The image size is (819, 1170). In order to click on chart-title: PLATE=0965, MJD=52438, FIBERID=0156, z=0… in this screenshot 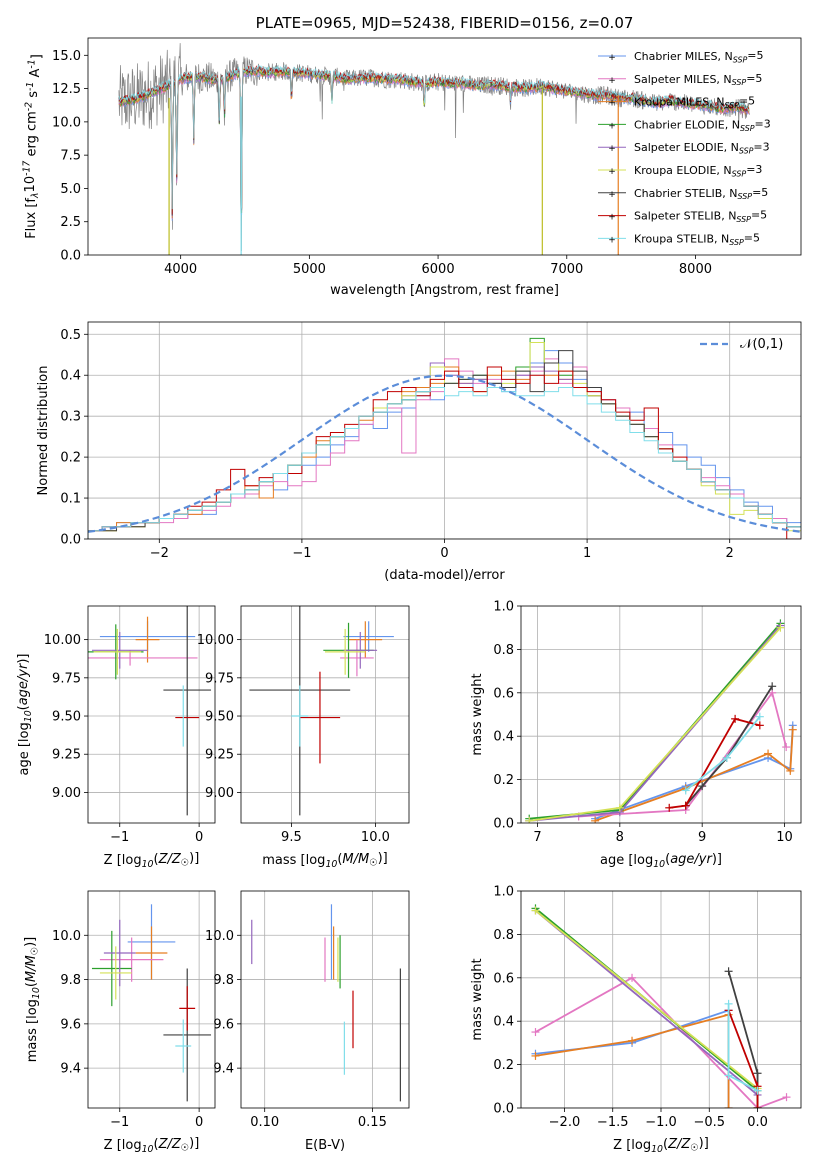, I will do `click(445, 23)`.